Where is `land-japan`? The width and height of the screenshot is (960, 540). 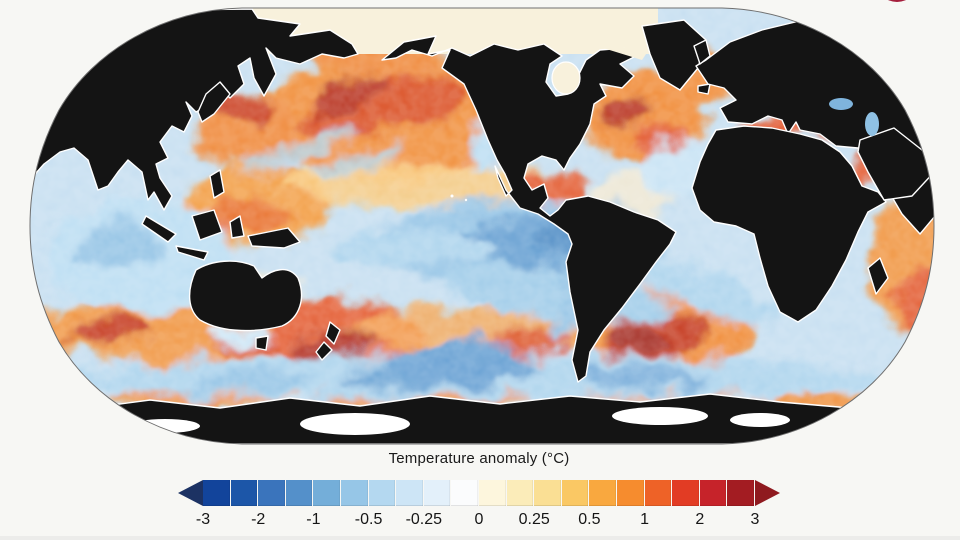
land-japan is located at coordinates (214, 102).